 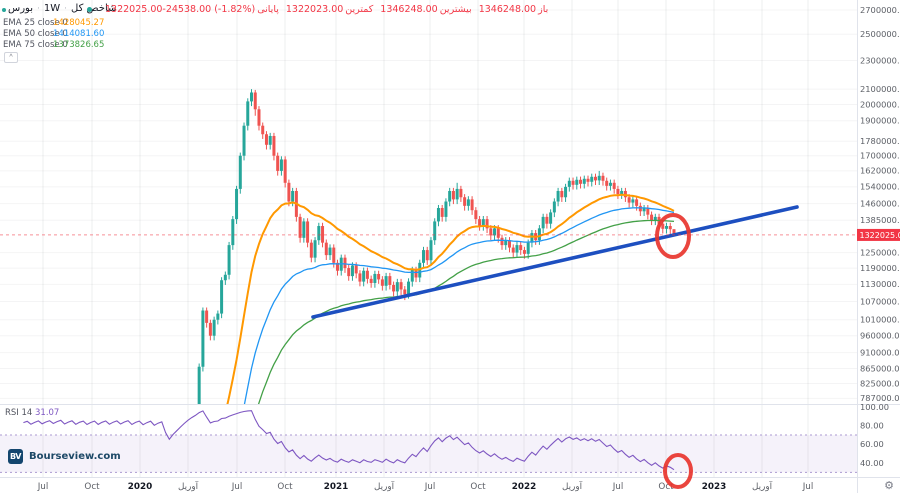 What do you see at coordinates (880, 203) in the screenshot?
I see `price-tick-label: 1460000.00` at bounding box center [880, 203].